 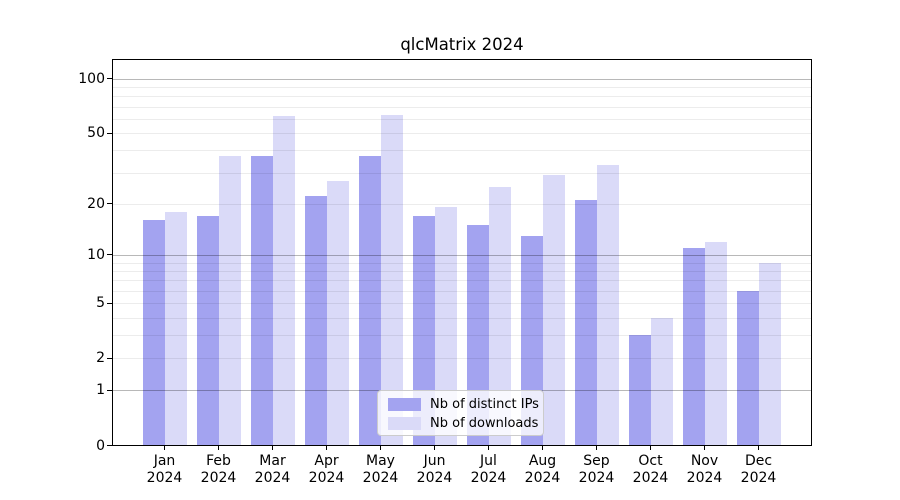 What do you see at coordinates (100, 390) in the screenshot?
I see `y-tick-label-1: 1` at bounding box center [100, 390].